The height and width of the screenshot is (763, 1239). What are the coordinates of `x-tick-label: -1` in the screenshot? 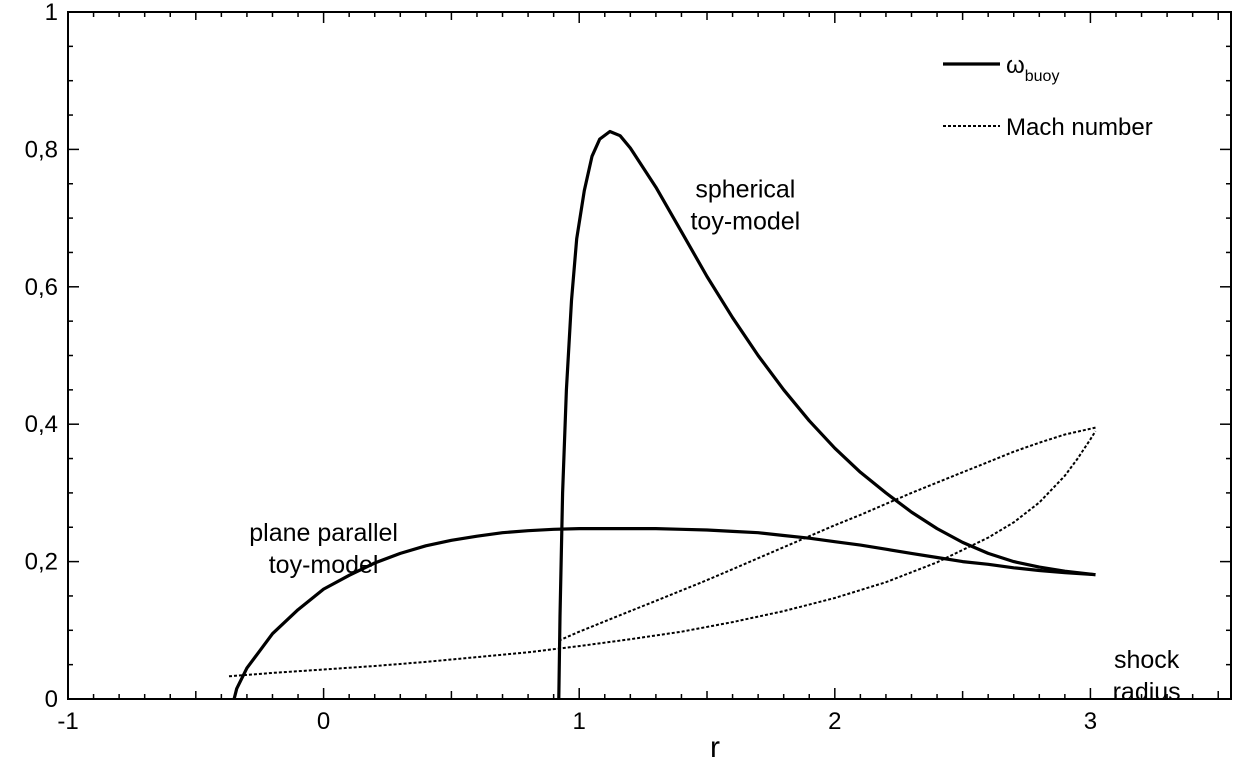 It's located at (67, 721).